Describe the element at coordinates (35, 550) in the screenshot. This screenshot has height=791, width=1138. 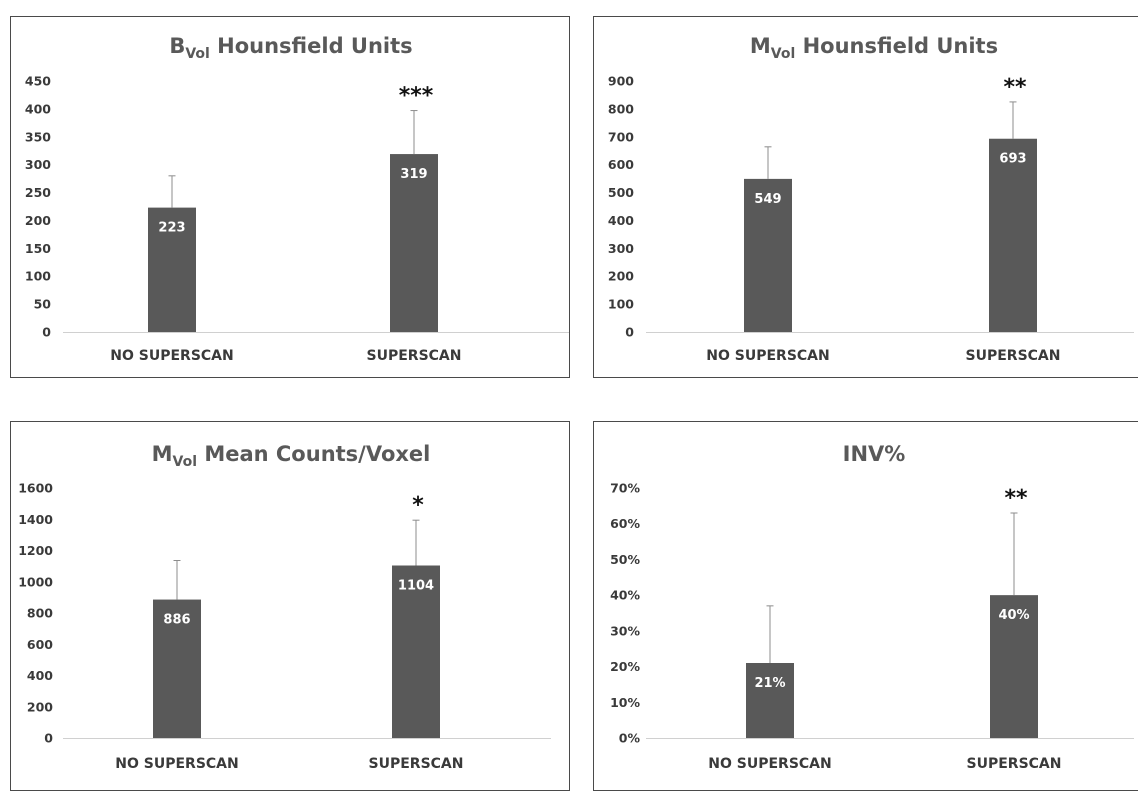
I see `y-tick-label: 1200` at that location.